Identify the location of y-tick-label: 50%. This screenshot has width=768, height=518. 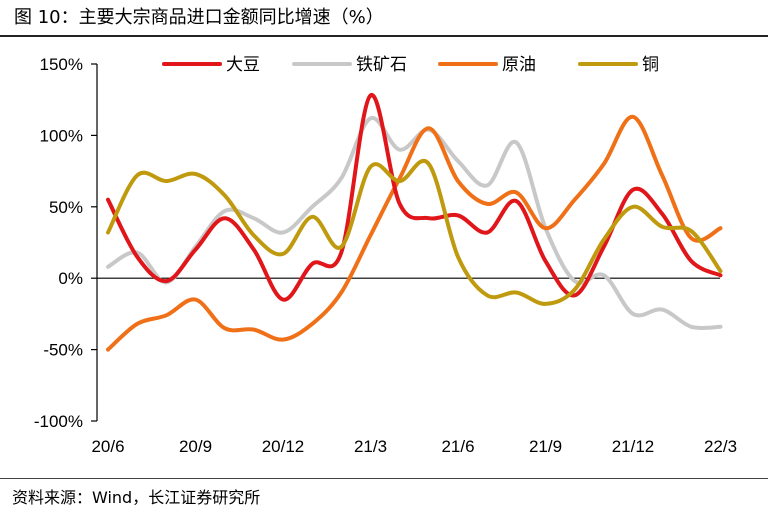
(66, 207).